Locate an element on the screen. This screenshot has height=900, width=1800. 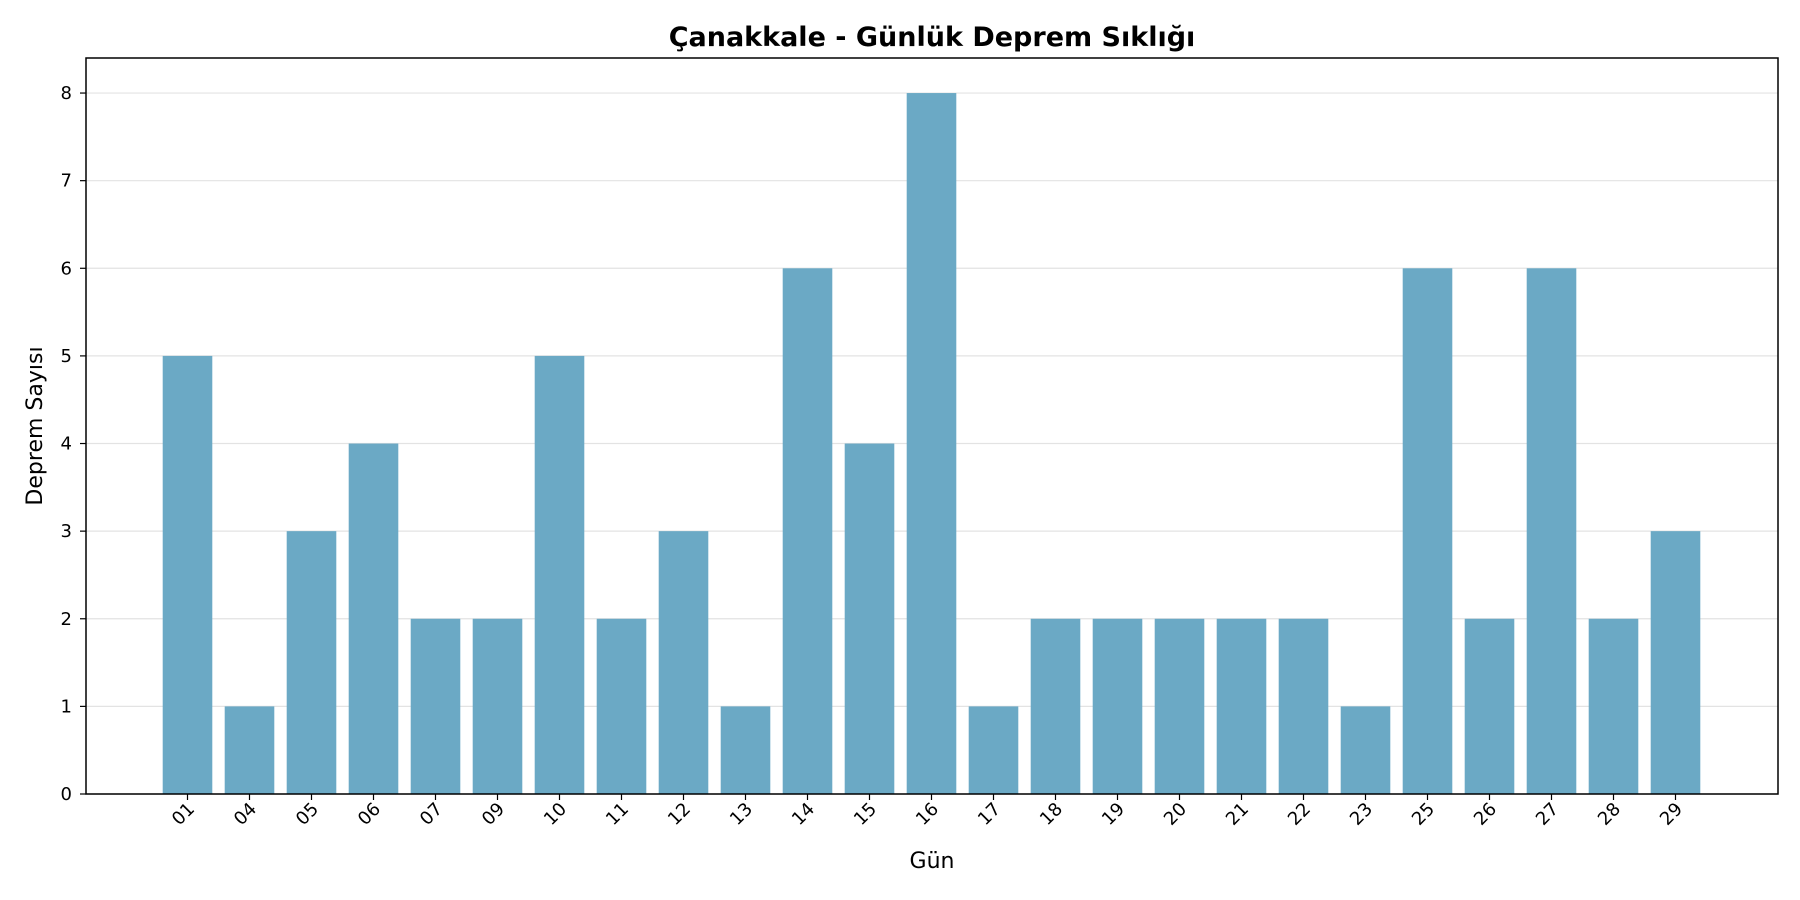
x-tick-label: 07 is located at coordinates (431, 814).